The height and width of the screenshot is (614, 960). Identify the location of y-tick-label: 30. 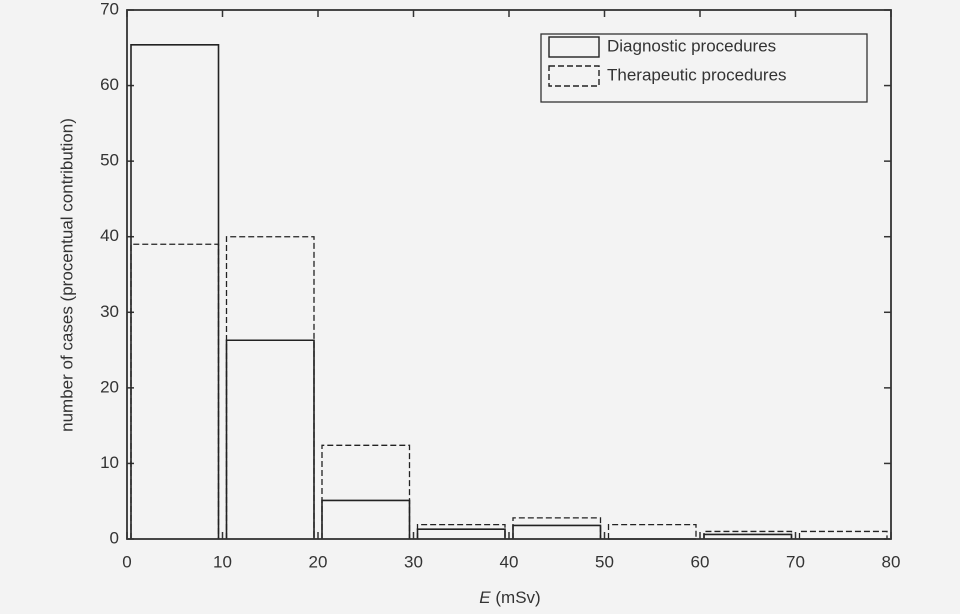
(109, 311).